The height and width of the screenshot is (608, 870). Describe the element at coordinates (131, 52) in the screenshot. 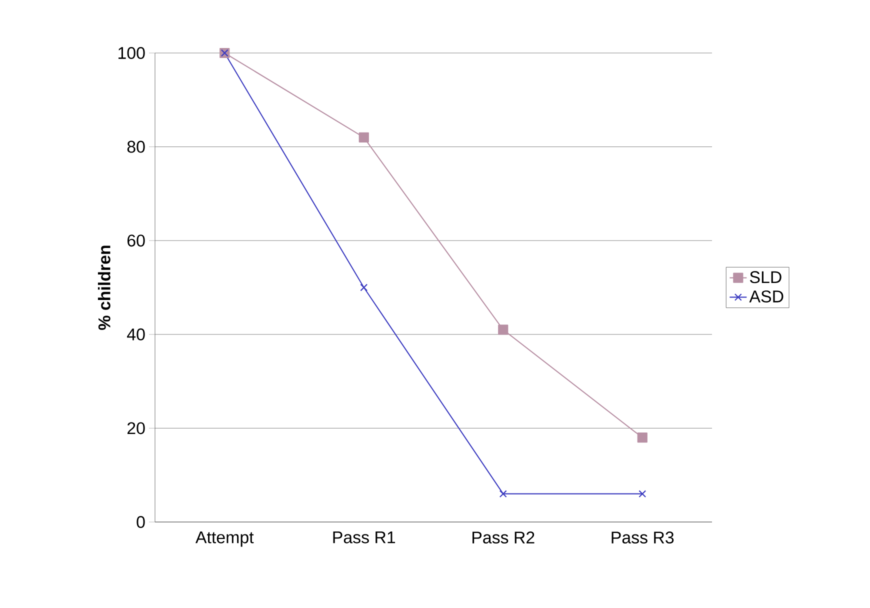

I see `y-tick-label: 100` at that location.